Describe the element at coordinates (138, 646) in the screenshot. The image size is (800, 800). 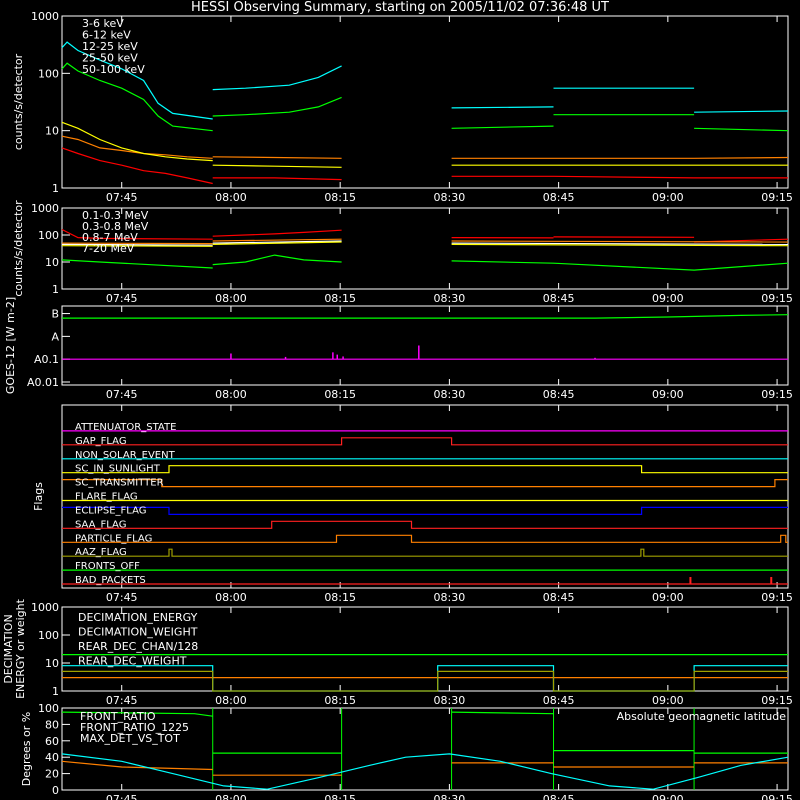
I see `legend-entry: REAR_DEC_CHAN/128` at that location.